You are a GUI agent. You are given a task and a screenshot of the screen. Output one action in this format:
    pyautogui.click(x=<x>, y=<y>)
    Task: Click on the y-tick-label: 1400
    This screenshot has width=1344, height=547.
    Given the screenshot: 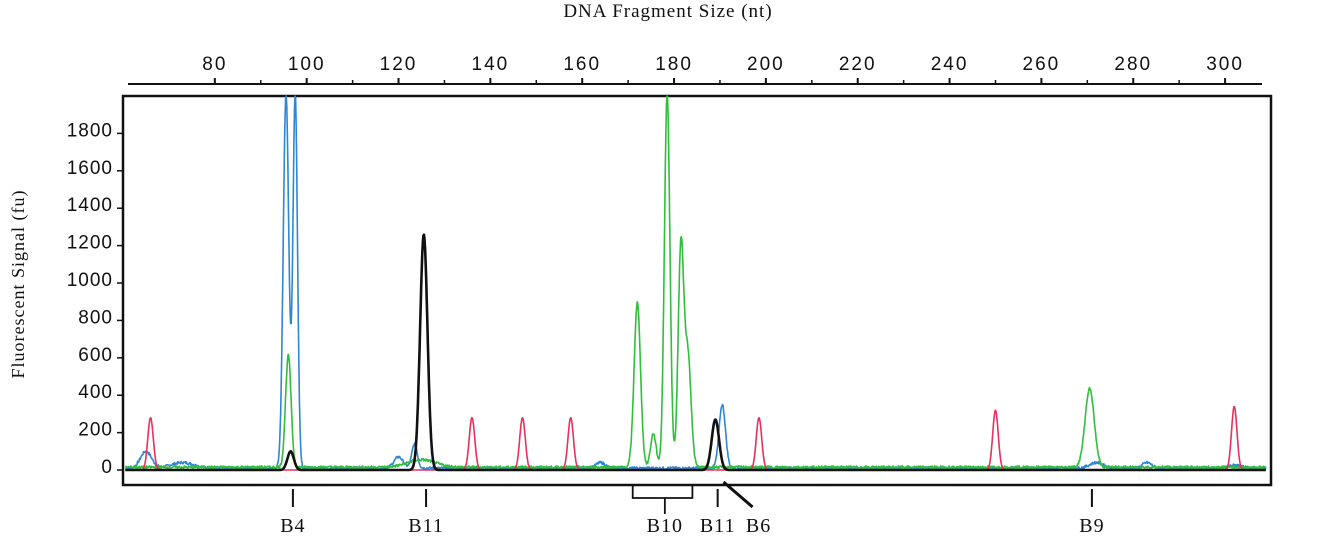 What is the action you would take?
    pyautogui.click(x=90, y=205)
    